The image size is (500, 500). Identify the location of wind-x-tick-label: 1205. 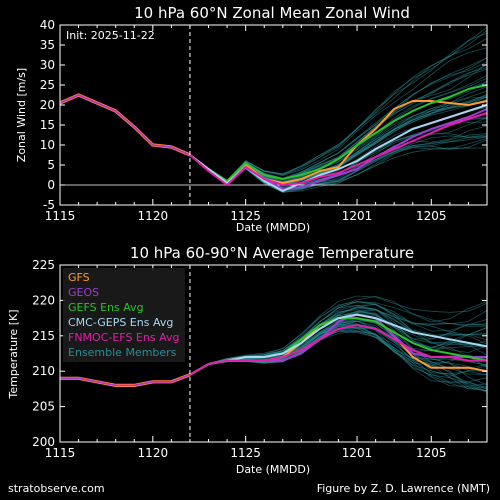
(431, 216).